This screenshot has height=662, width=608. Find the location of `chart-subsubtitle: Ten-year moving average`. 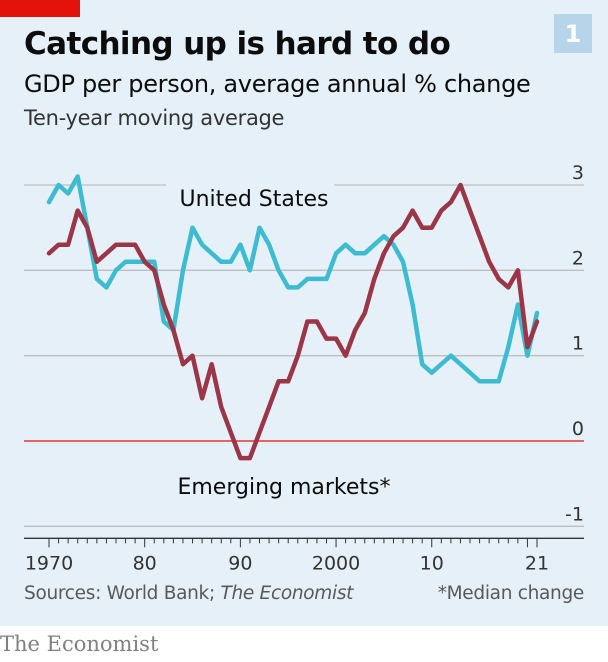

chart-subsubtitle: Ten-year moving average is located at coordinates (154, 118).